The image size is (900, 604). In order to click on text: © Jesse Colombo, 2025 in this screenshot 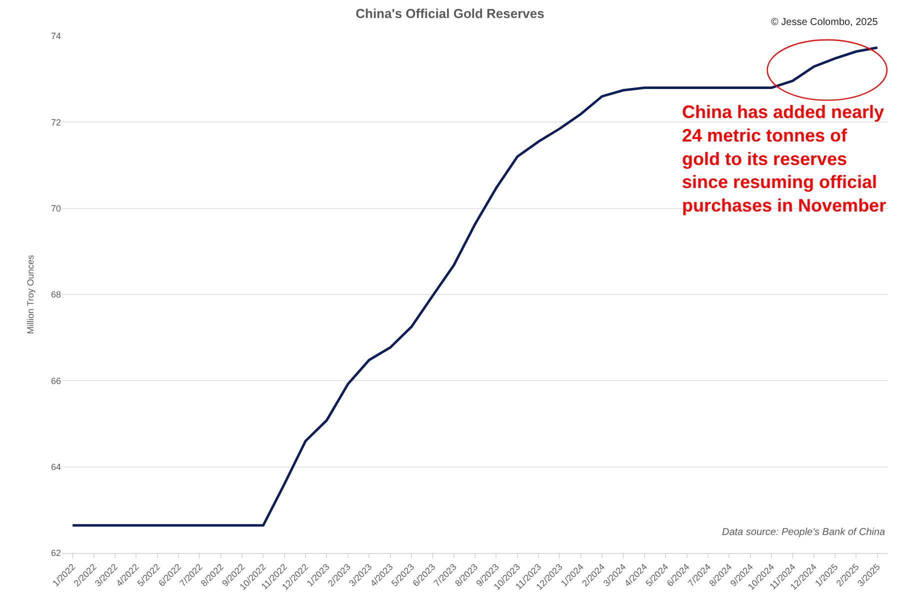, I will do `click(824, 22)`.